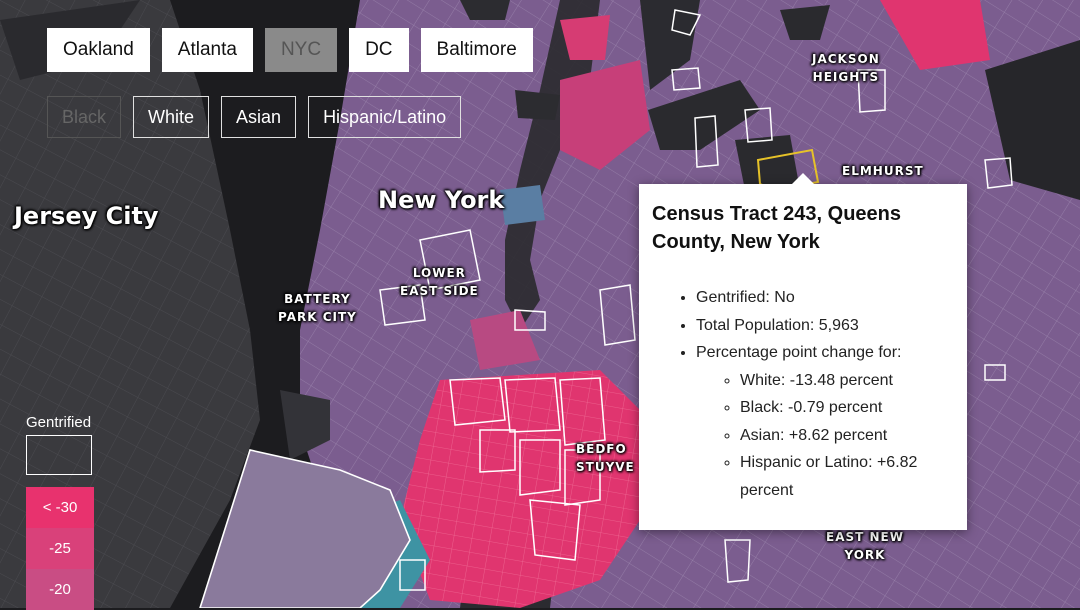 The image size is (1080, 610). Describe the element at coordinates (84, 117) in the screenshot. I see `race-button-black: Black` at that location.